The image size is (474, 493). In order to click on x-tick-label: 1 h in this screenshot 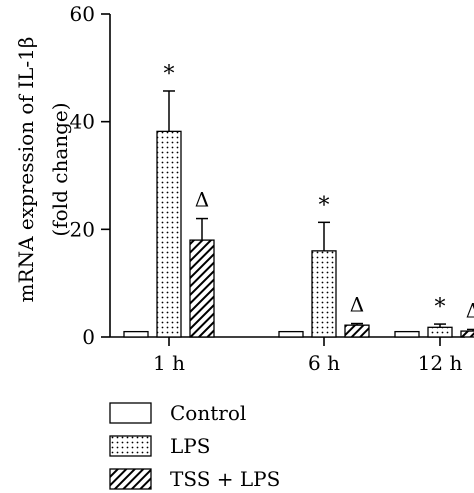, I will do `click(169, 363)`.